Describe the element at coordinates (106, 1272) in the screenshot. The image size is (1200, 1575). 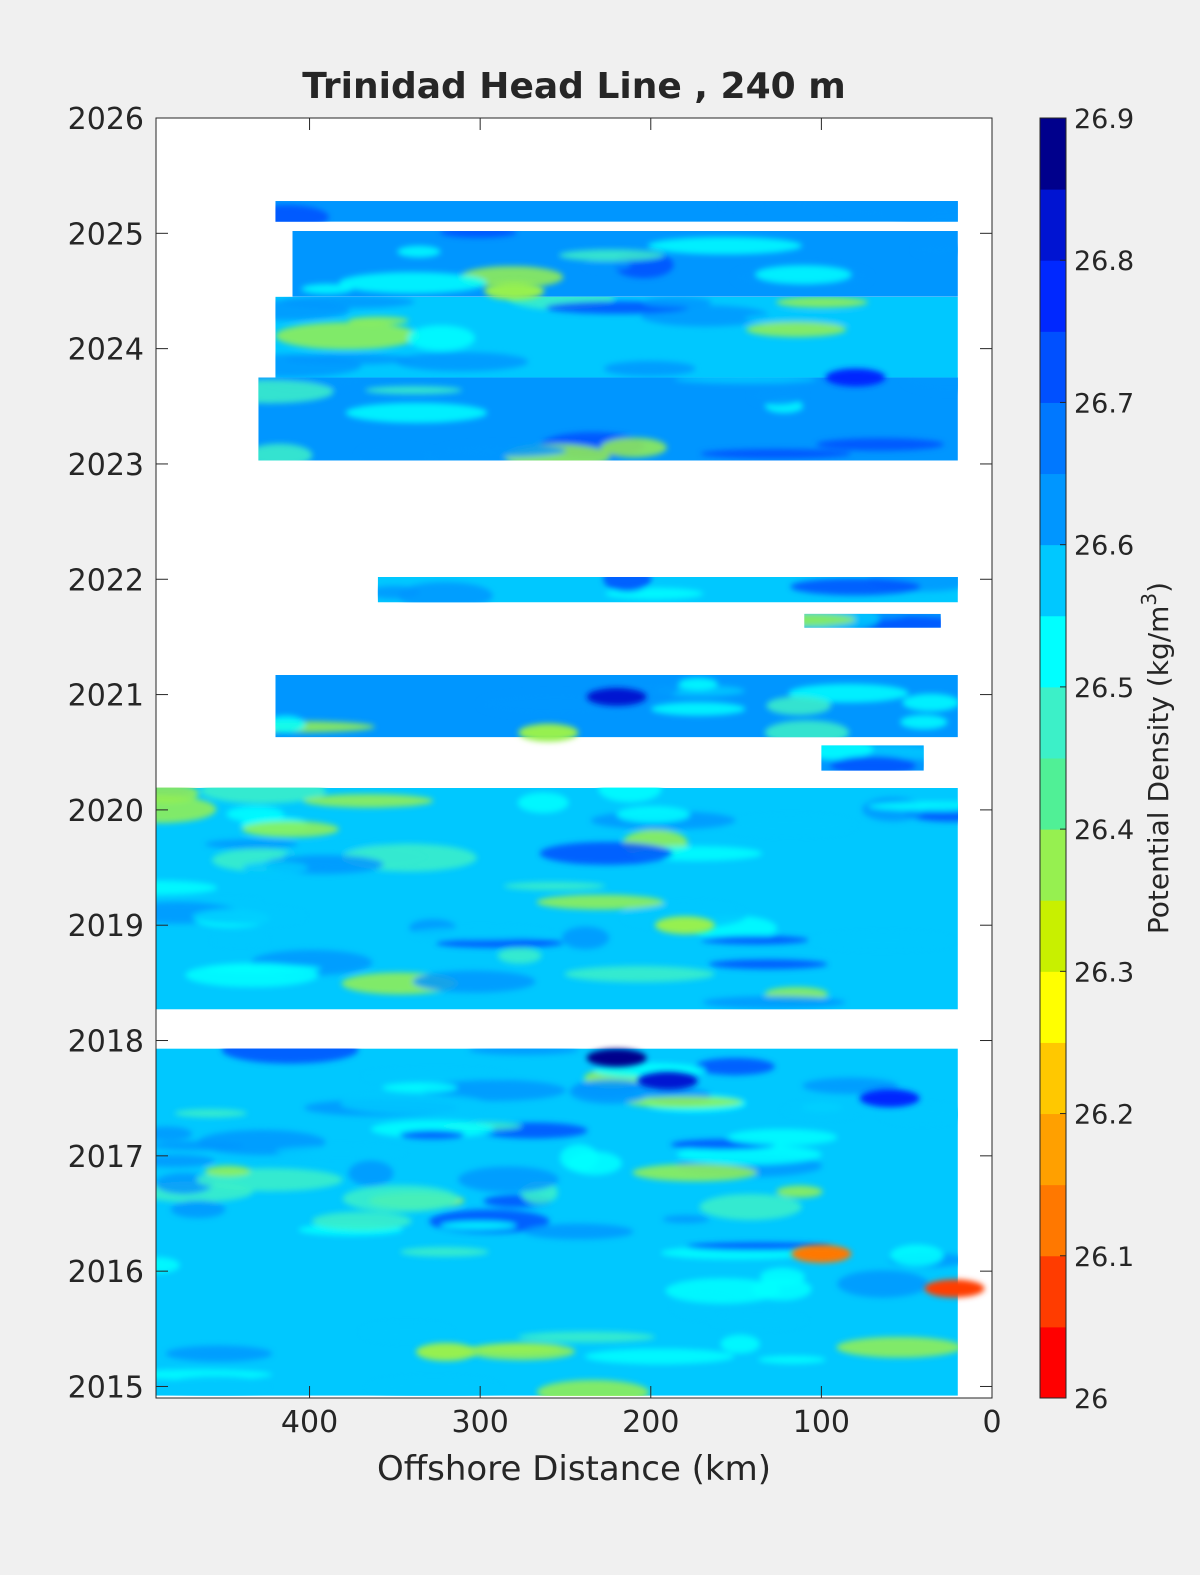
I see `y-tick-label: 2016` at that location.